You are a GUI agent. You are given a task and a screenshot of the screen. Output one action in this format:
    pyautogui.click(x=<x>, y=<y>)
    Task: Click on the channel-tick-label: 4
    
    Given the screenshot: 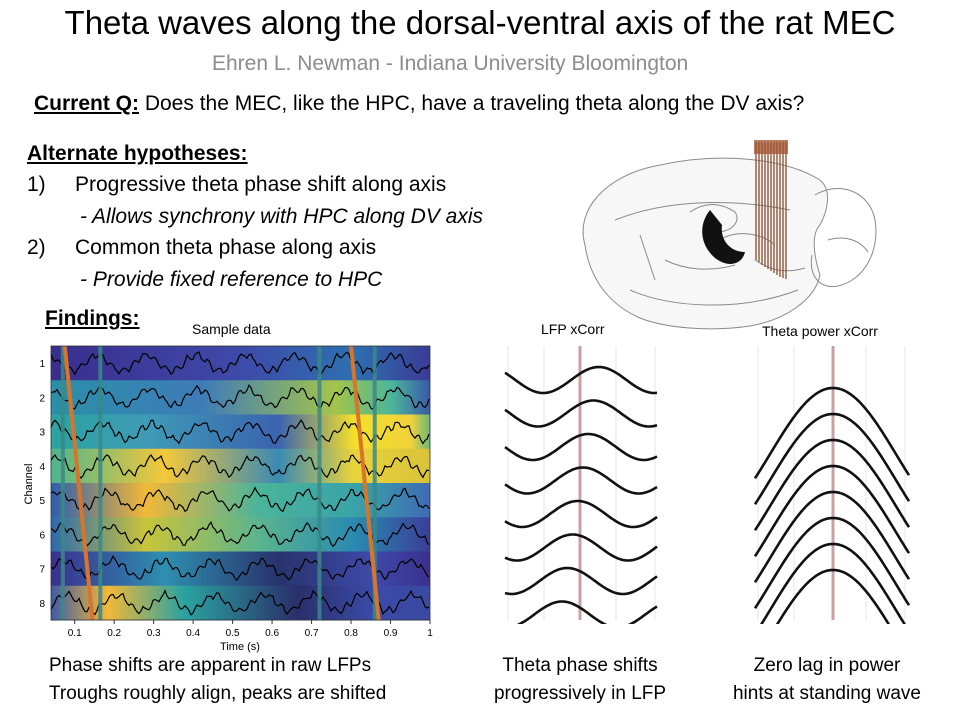 What is the action you would take?
    pyautogui.click(x=42, y=467)
    